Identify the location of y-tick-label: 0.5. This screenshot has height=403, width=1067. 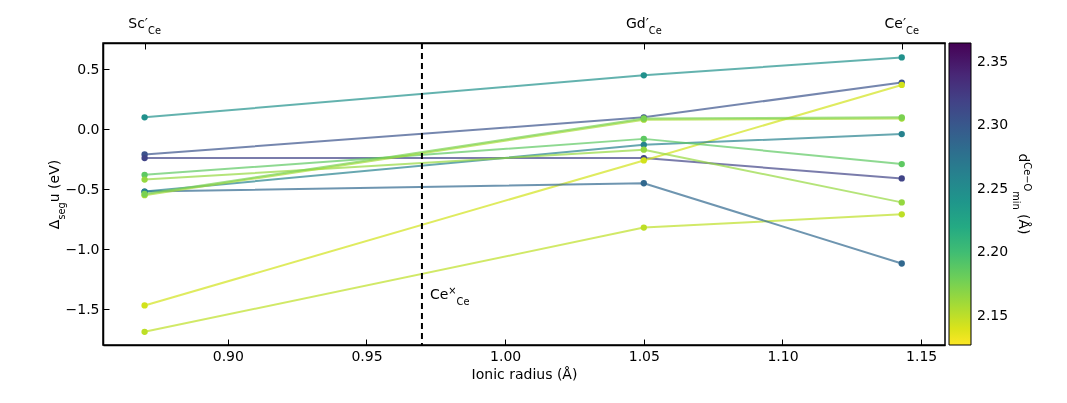
(88, 68).